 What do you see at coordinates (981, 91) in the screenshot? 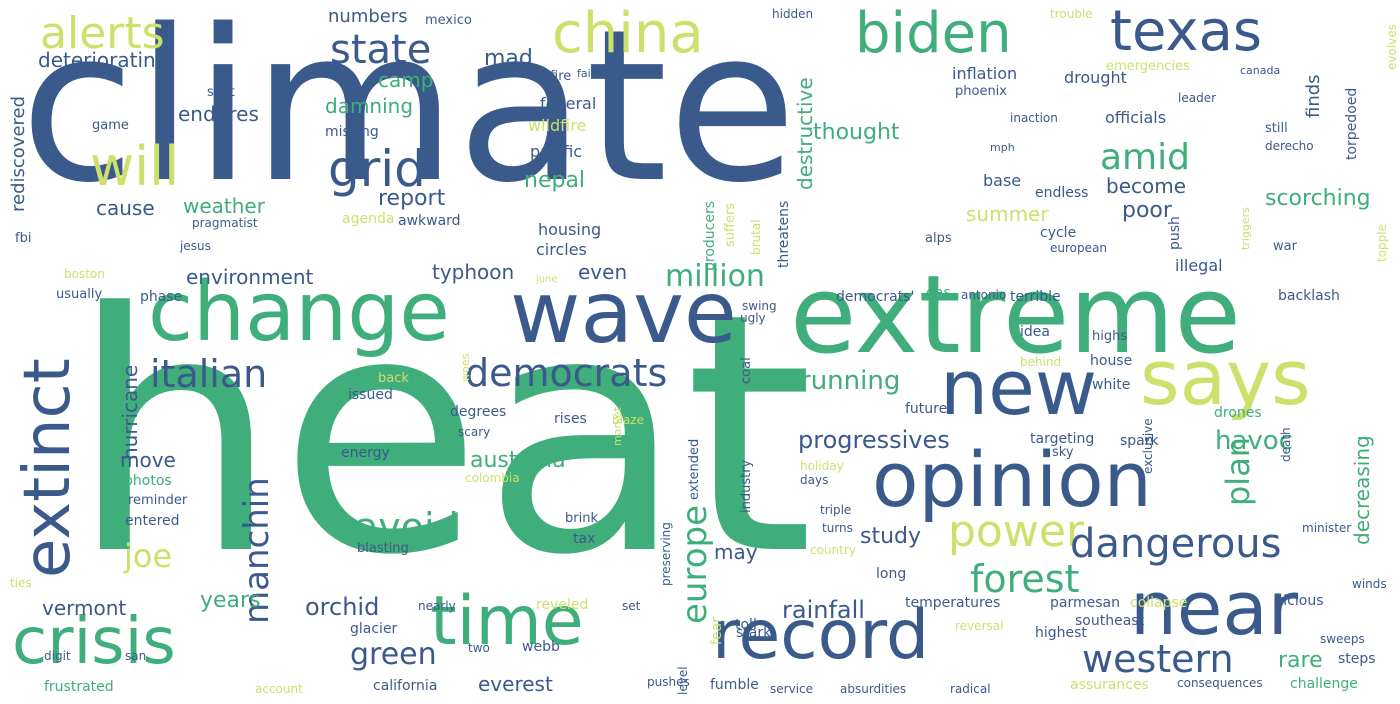
I see `word-phoenix: phoenix` at bounding box center [981, 91].